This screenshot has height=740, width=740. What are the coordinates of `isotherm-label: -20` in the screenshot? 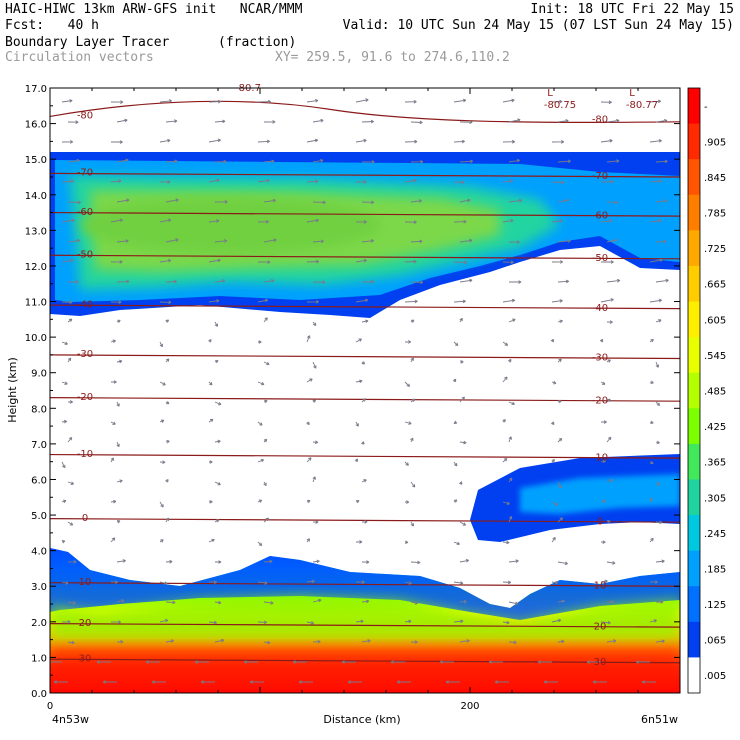 It's located at (85, 397).